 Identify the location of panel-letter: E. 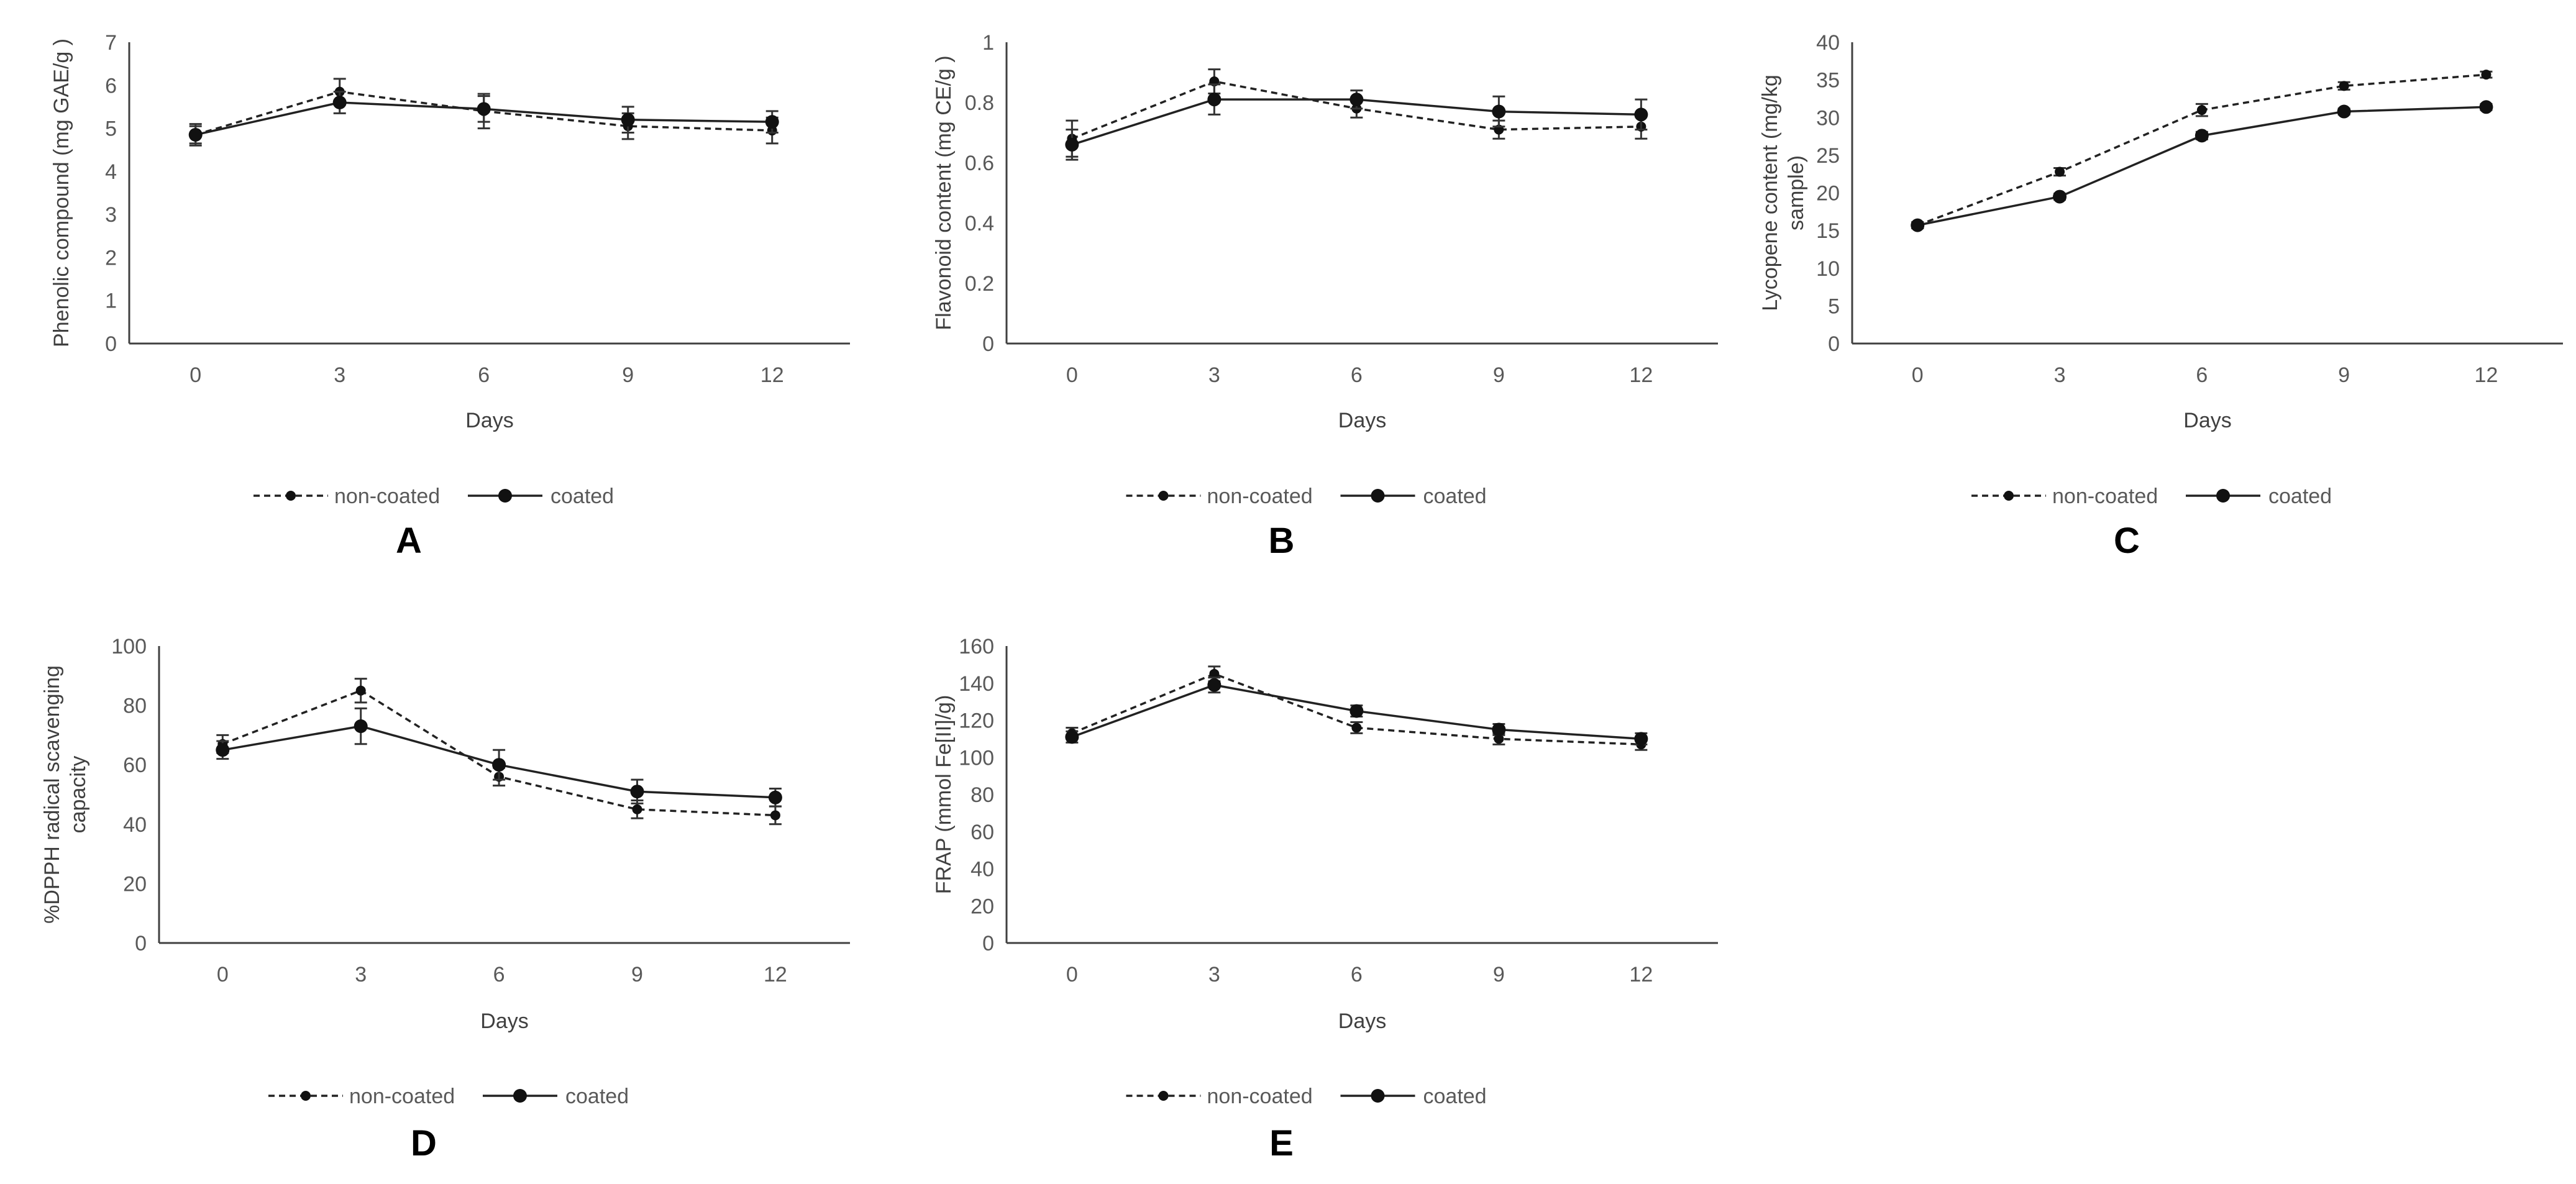
(1281, 1143).